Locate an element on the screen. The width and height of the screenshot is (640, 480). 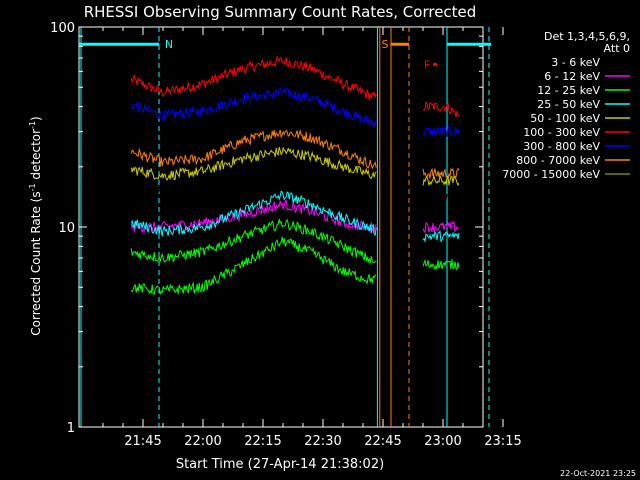
legend-entry-label: 300 - 800 keV is located at coordinates (561, 146).